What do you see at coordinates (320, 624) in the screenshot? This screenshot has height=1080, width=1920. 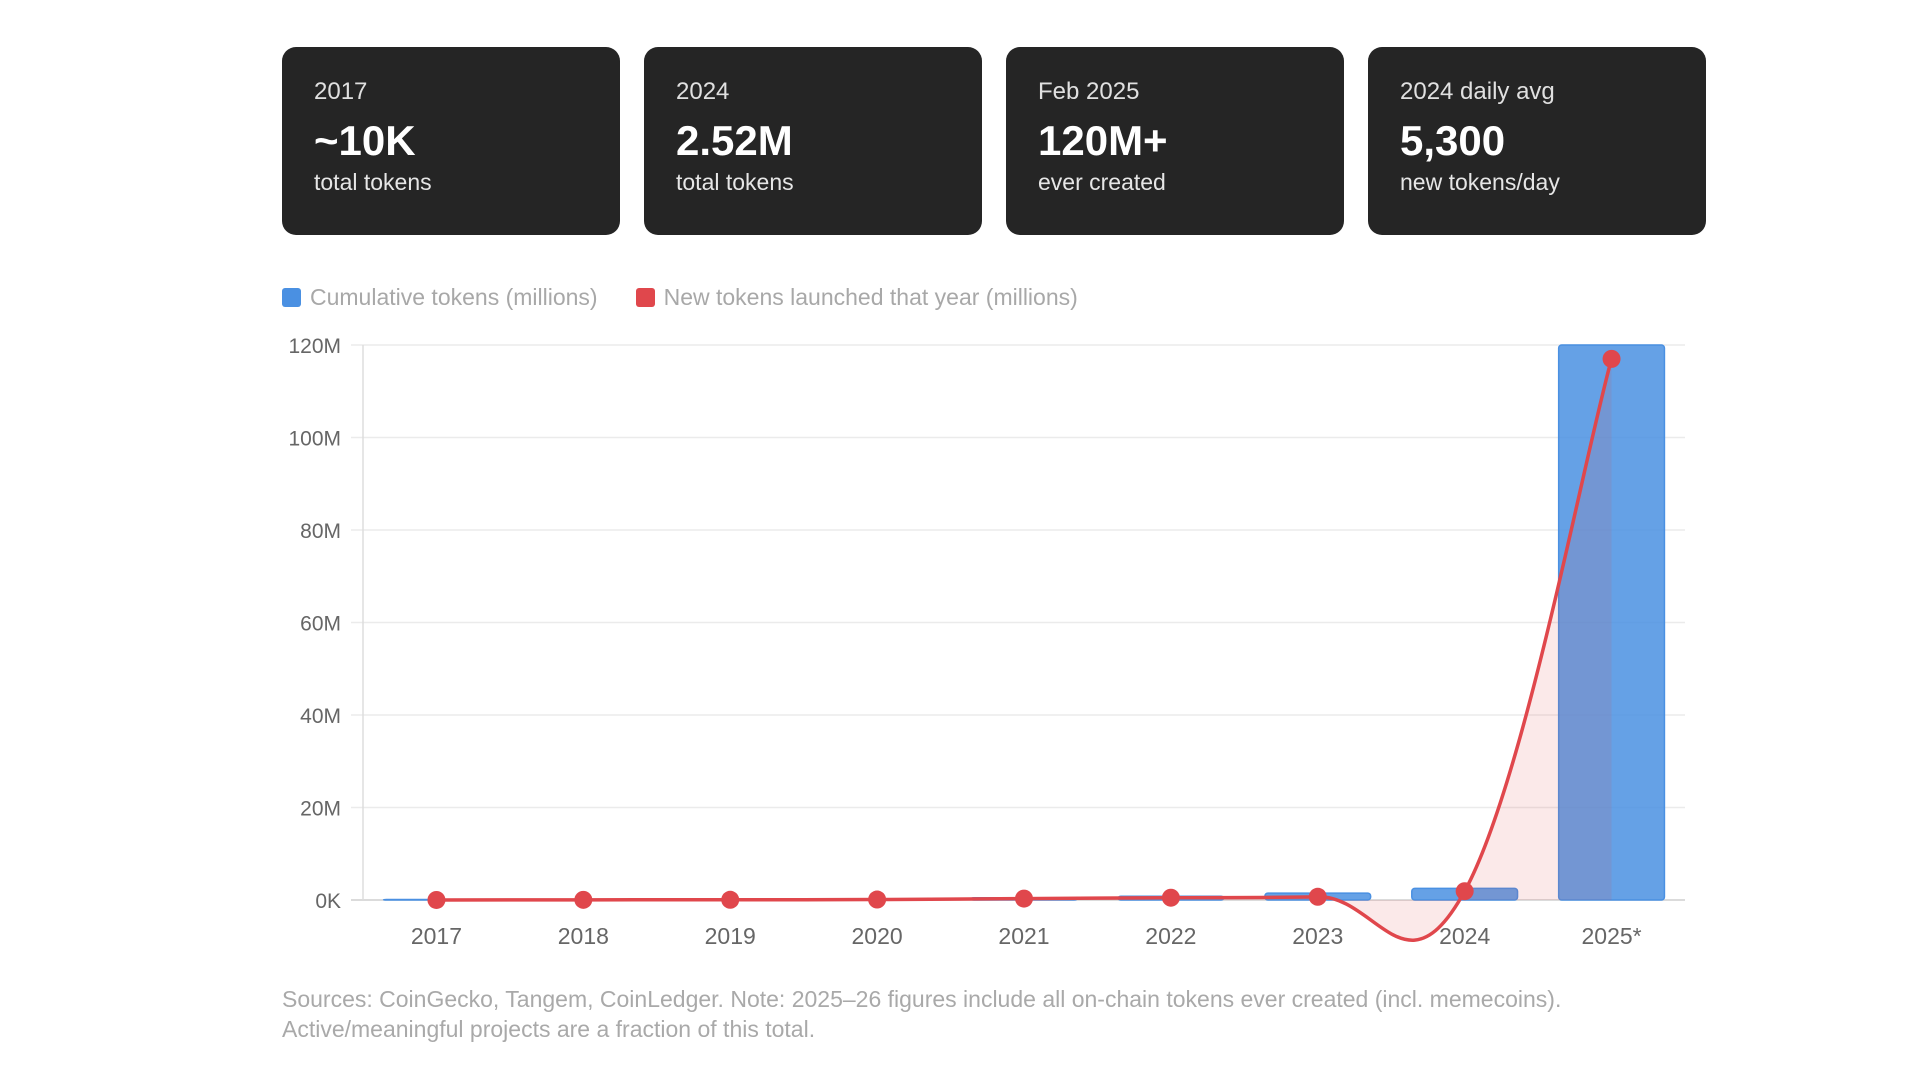 I see `y-tick-label: 60M` at bounding box center [320, 624].